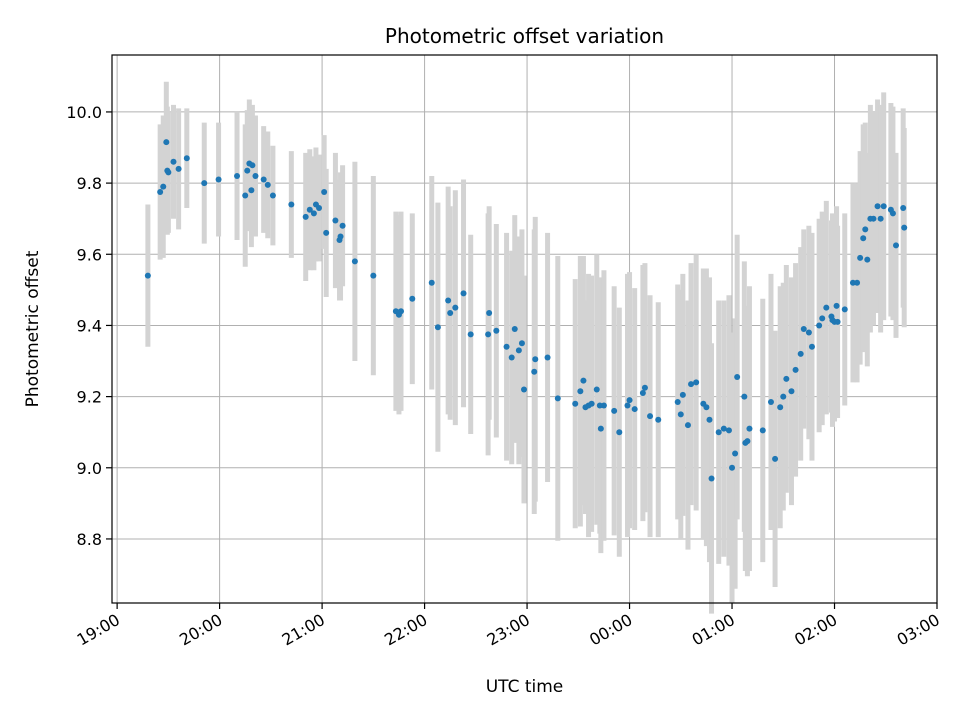 The height and width of the screenshot is (720, 960). What do you see at coordinates (89, 254) in the screenshot?
I see `y-tick-label: 9.6` at bounding box center [89, 254].